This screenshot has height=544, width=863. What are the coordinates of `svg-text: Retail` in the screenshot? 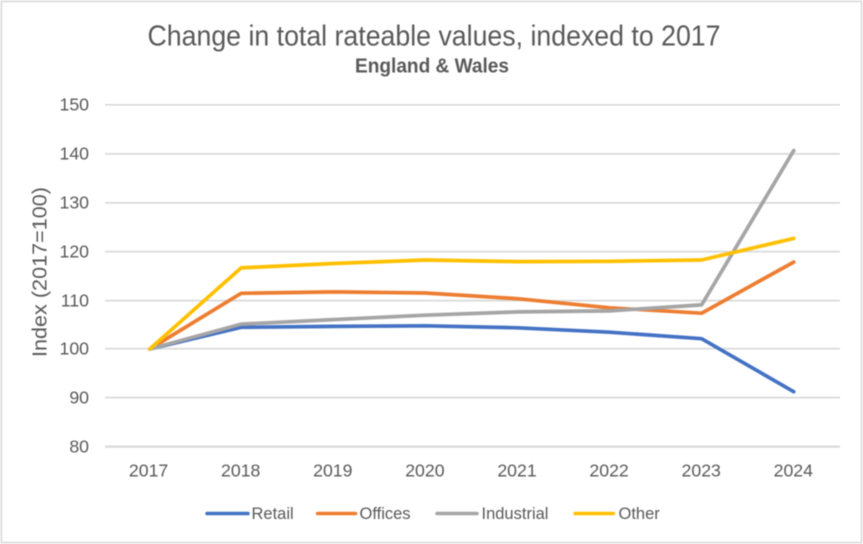 It's located at (273, 514).